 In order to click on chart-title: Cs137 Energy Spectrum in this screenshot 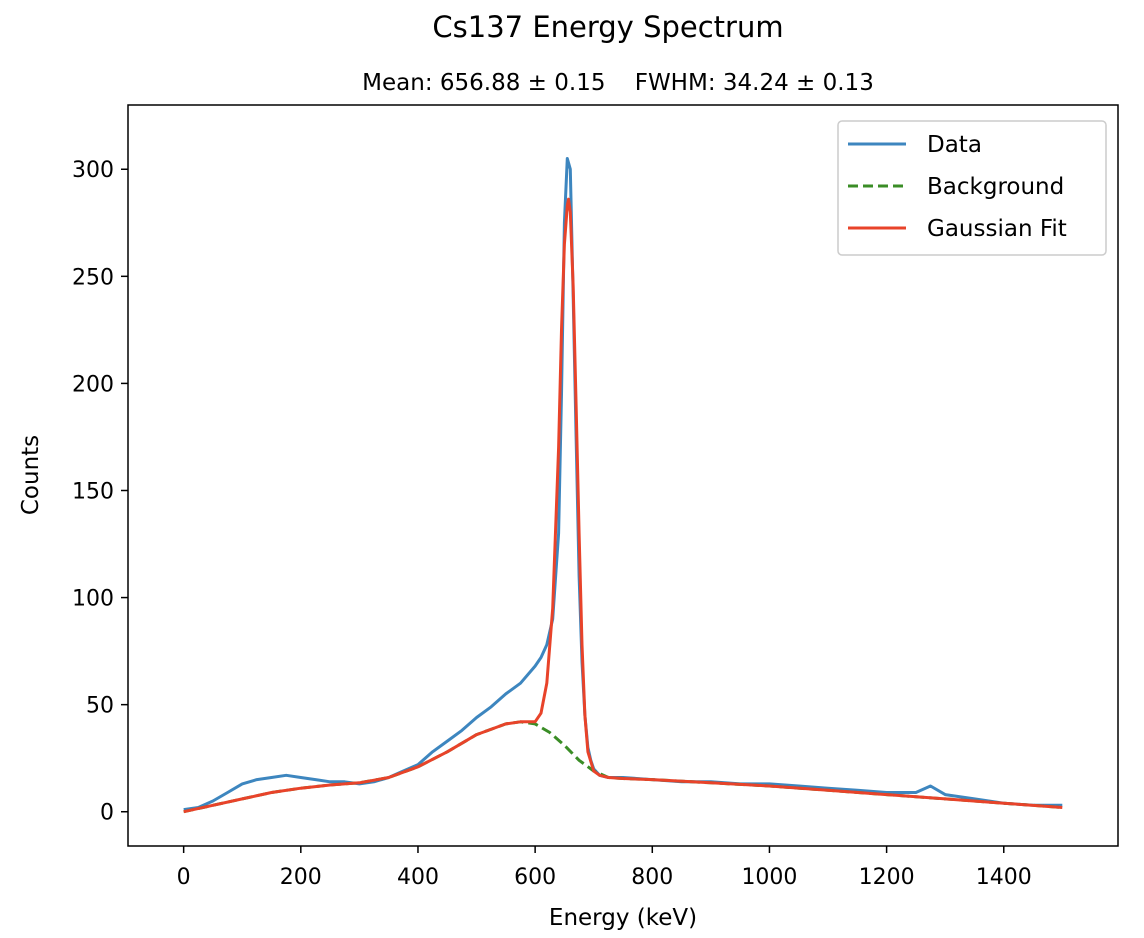, I will do `click(607, 27)`.